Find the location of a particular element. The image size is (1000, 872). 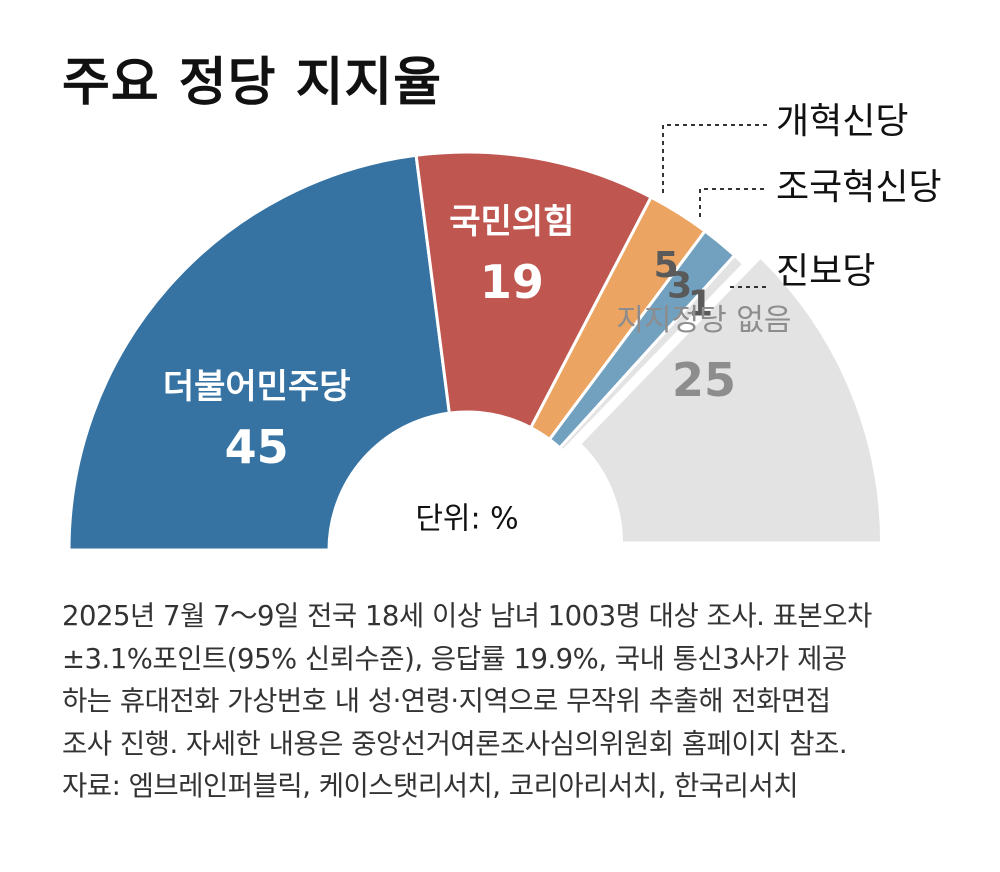

data-label: 19 is located at coordinates (512, 282).